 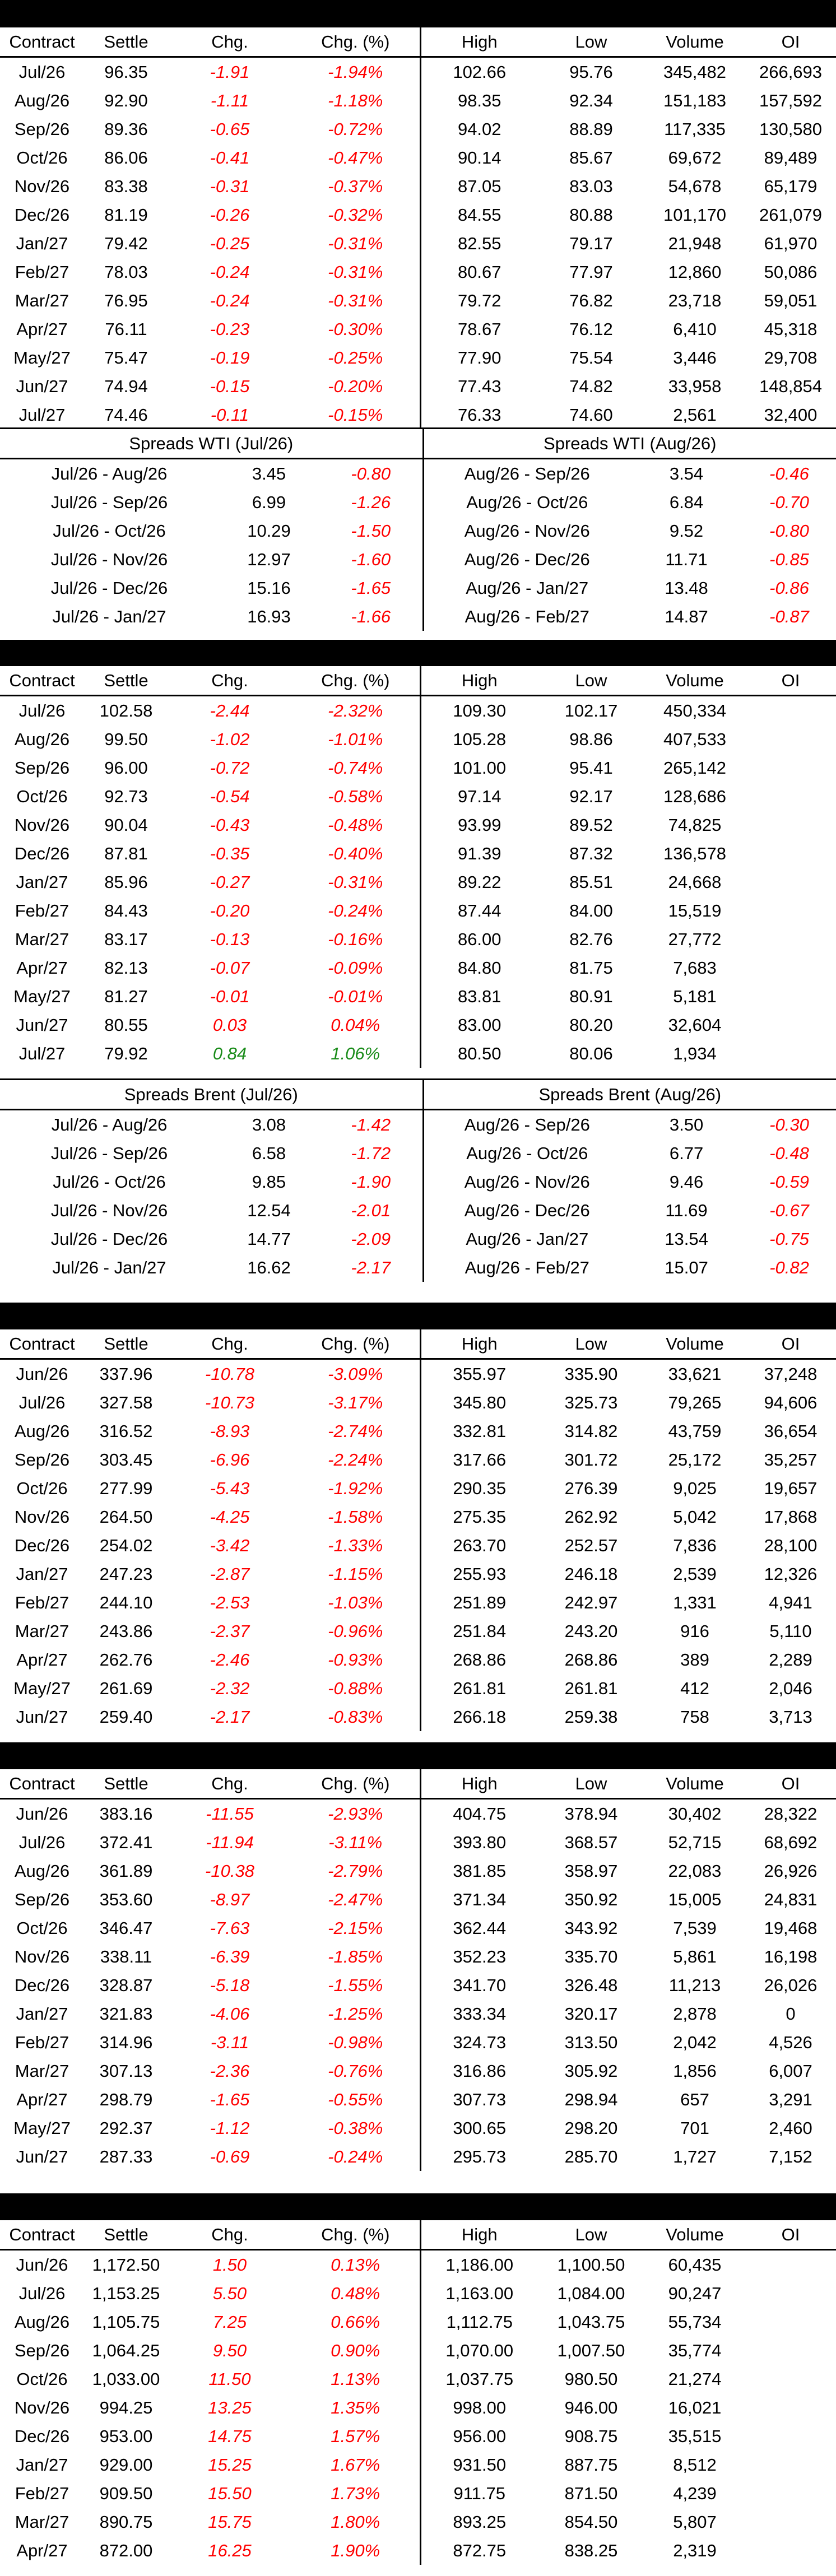 I want to click on table-cell: 325.73, so click(x=591, y=1402).